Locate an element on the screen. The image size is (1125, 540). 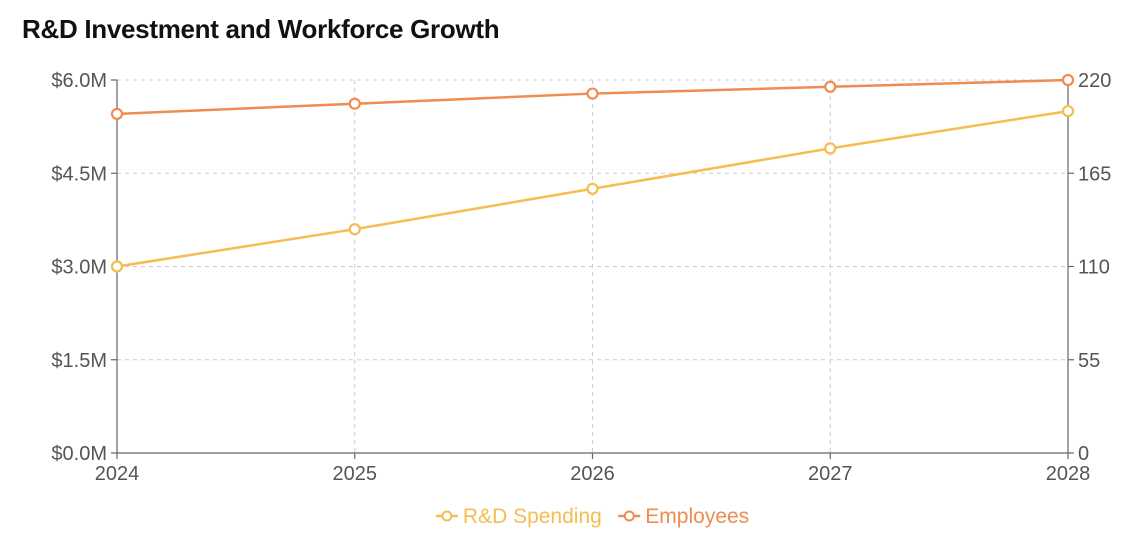
x-tick-label-4: 2028 is located at coordinates (1068, 474).